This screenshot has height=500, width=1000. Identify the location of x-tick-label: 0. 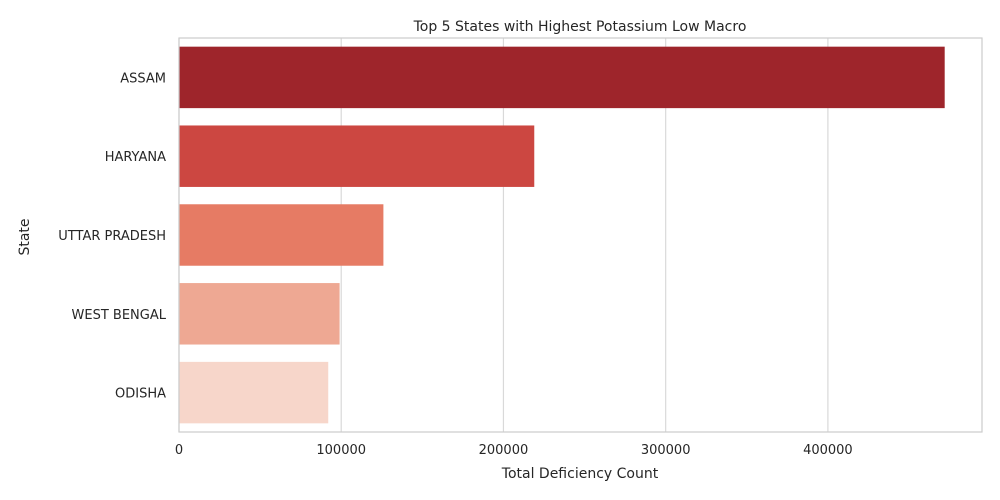
(179, 450).